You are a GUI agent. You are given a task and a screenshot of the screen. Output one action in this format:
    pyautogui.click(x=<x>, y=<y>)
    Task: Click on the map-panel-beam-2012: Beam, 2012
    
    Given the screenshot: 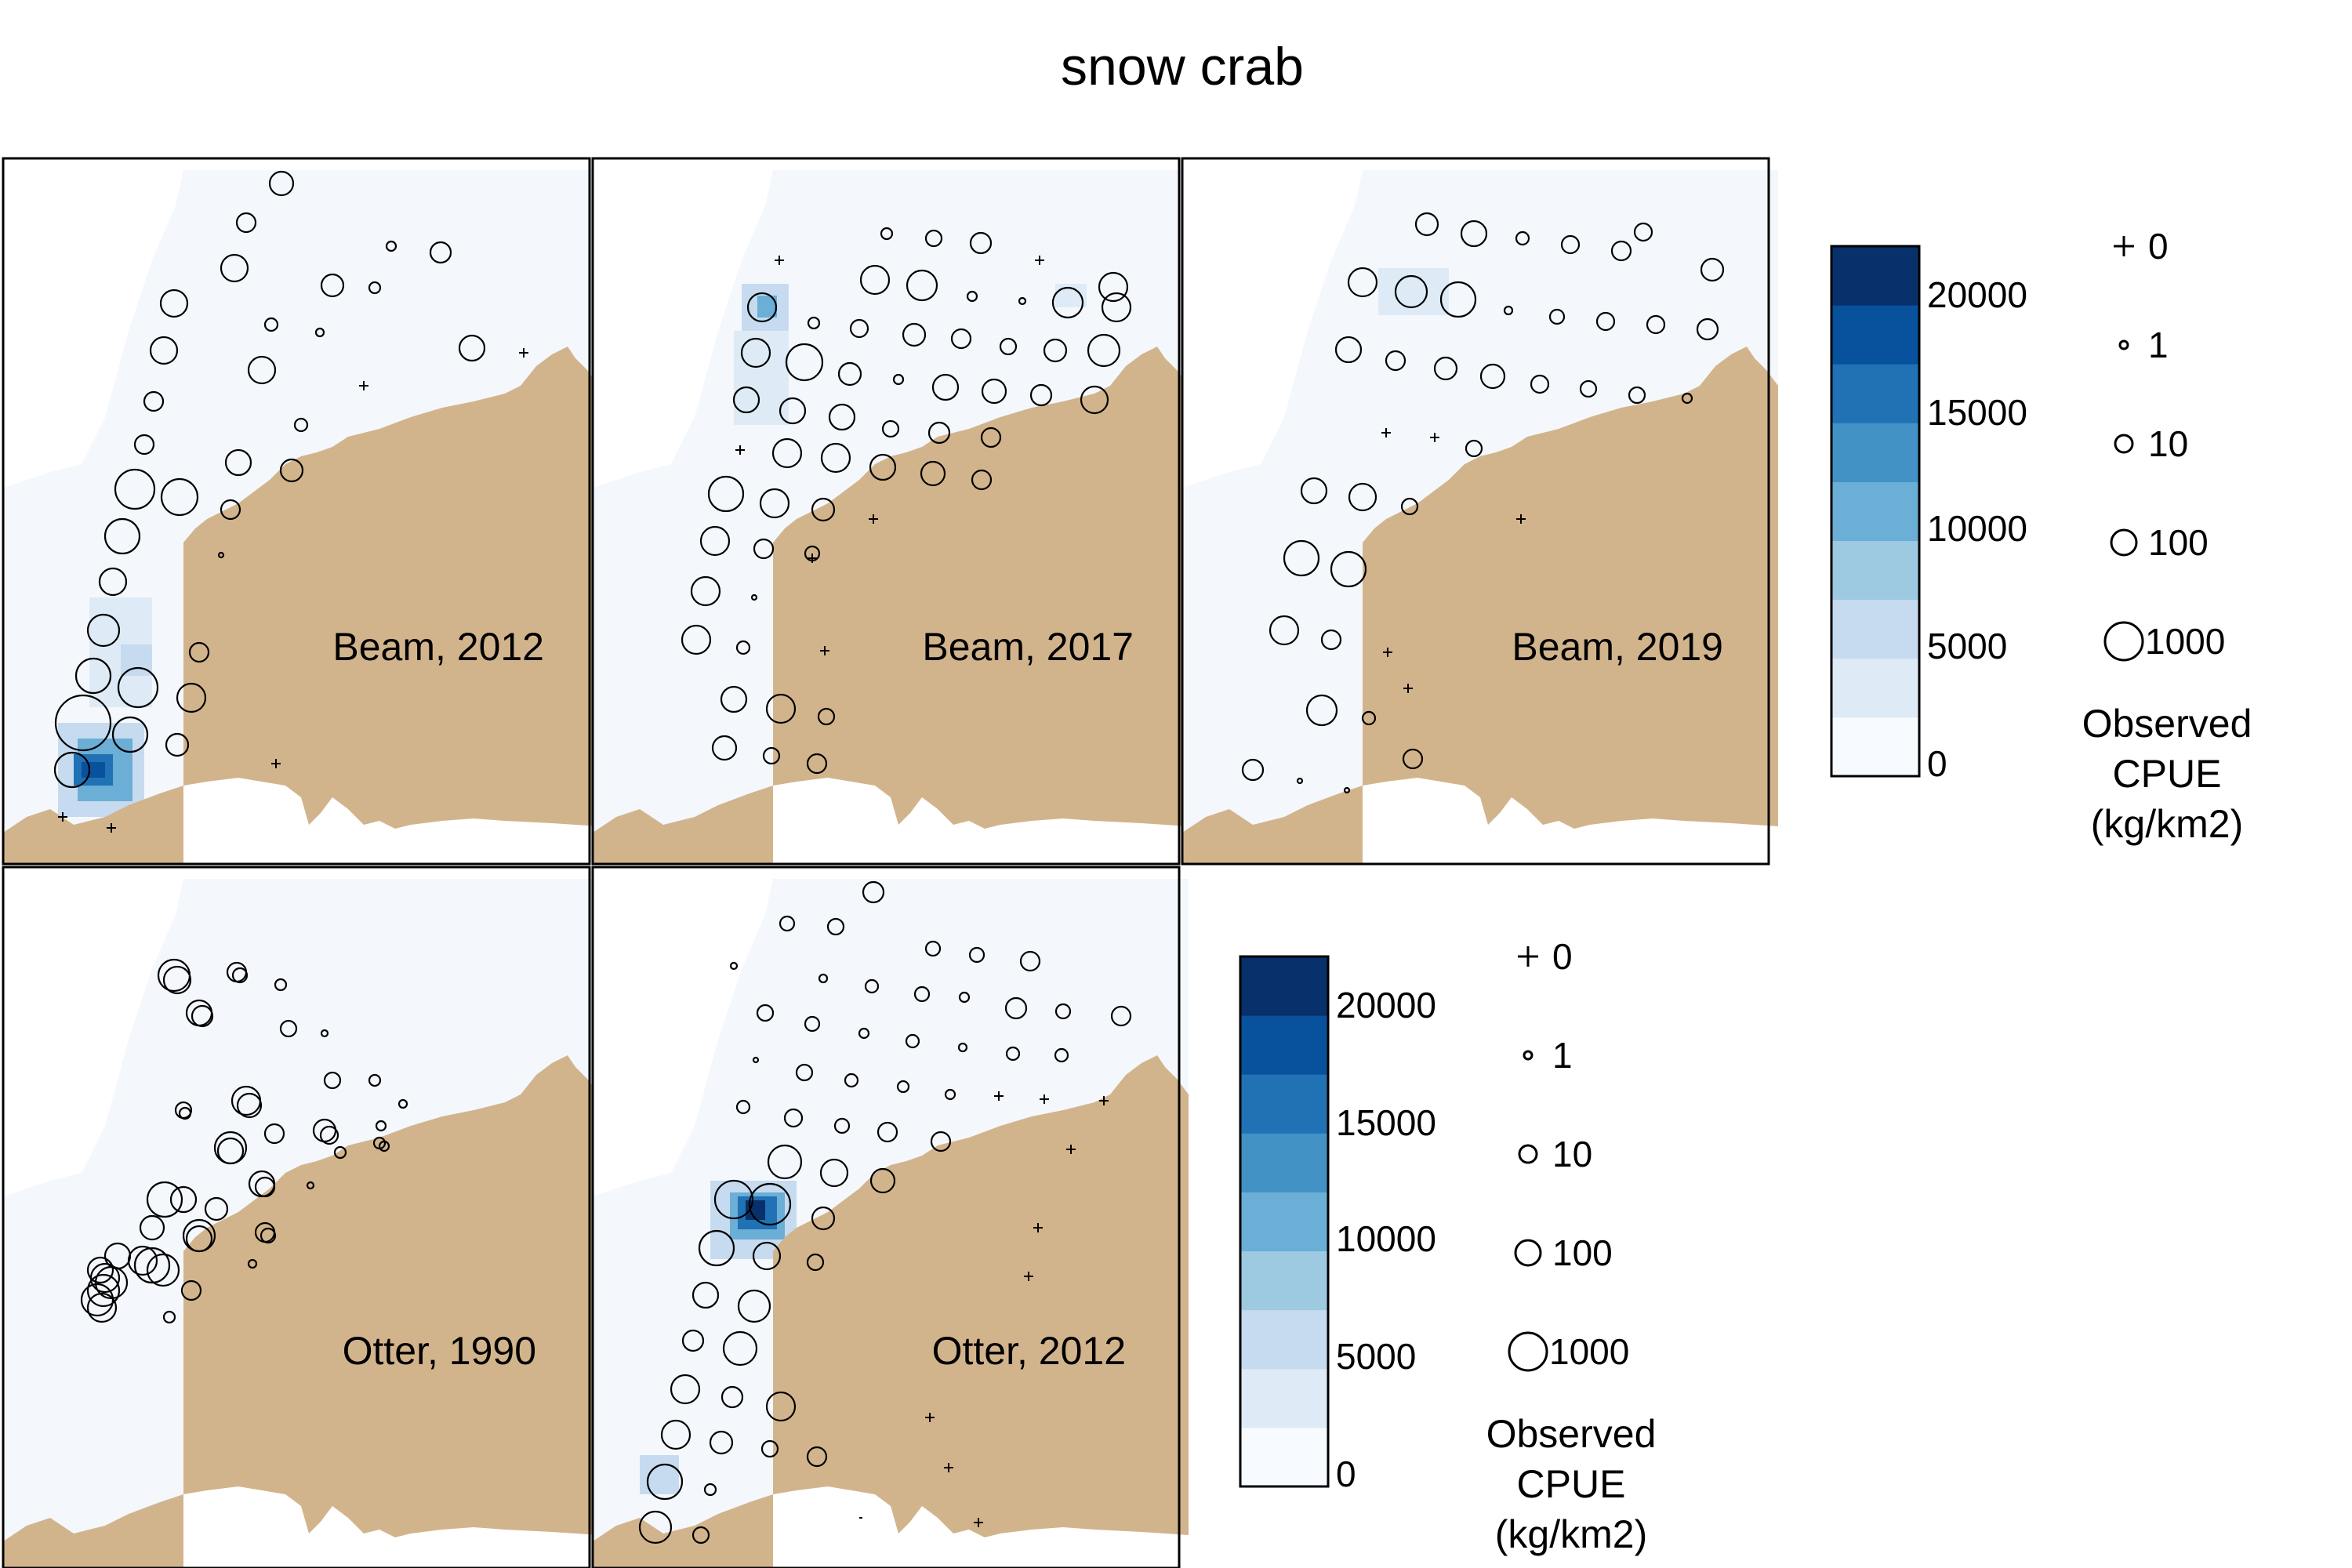 What is the action you would take?
    pyautogui.click(x=300, y=511)
    